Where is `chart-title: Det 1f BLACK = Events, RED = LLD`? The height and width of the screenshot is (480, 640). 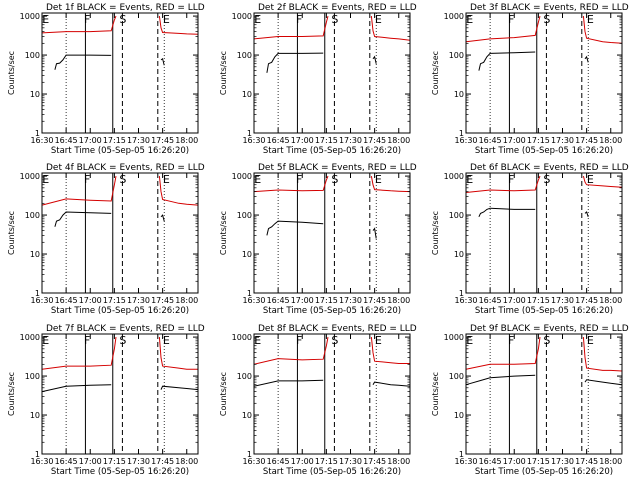 chart-title: Det 1f BLACK = Events, RED = LLD is located at coordinates (125, 8).